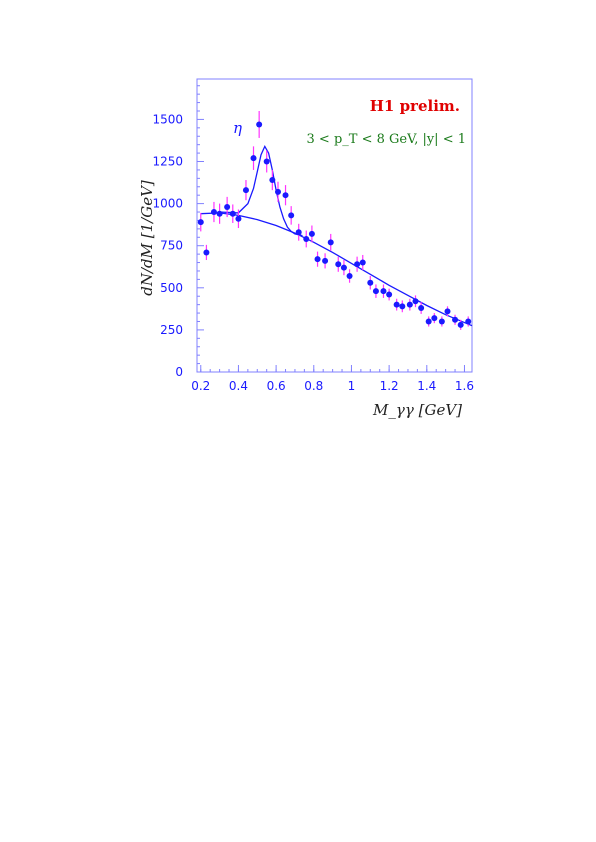 Image resolution: width=596 pixels, height=842 pixels. I want to click on x-tick-label: 0.6, so click(276, 386).